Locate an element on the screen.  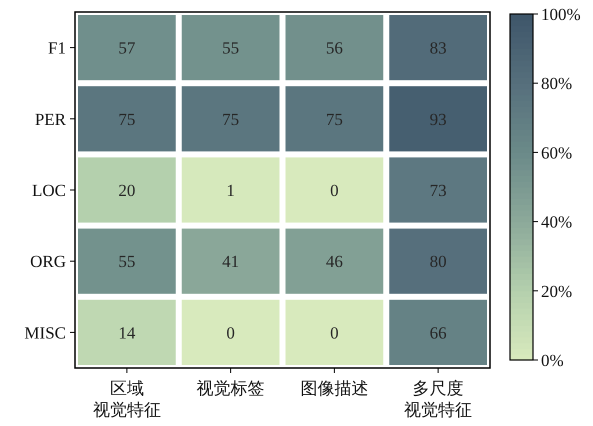
data-label: 73 is located at coordinates (438, 190).